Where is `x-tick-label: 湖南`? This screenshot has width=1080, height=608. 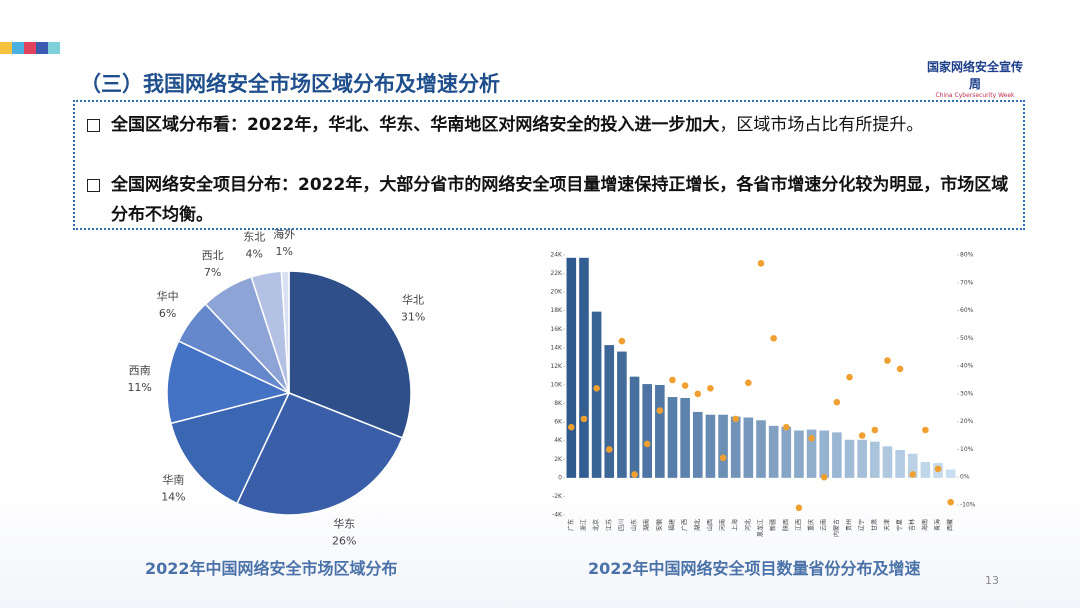 x-tick-label: 湖南 is located at coordinates (647, 525).